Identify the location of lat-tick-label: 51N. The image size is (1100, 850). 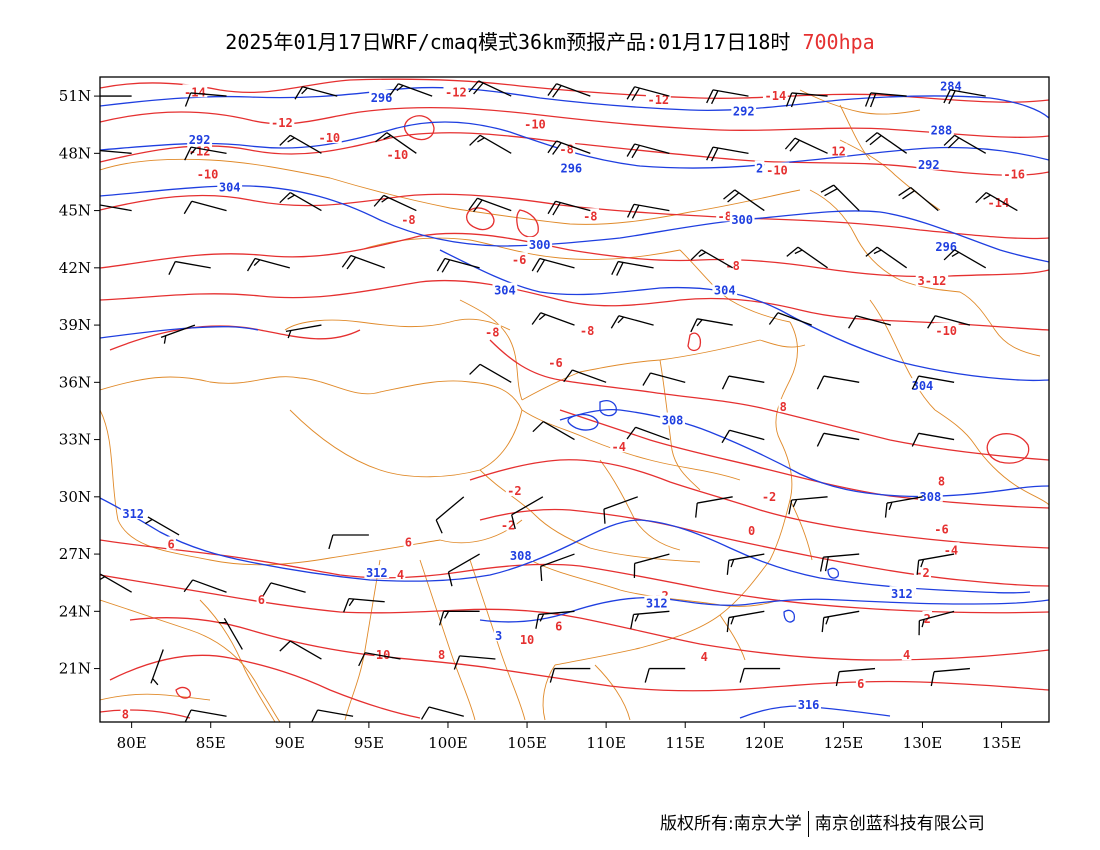
(75, 96).